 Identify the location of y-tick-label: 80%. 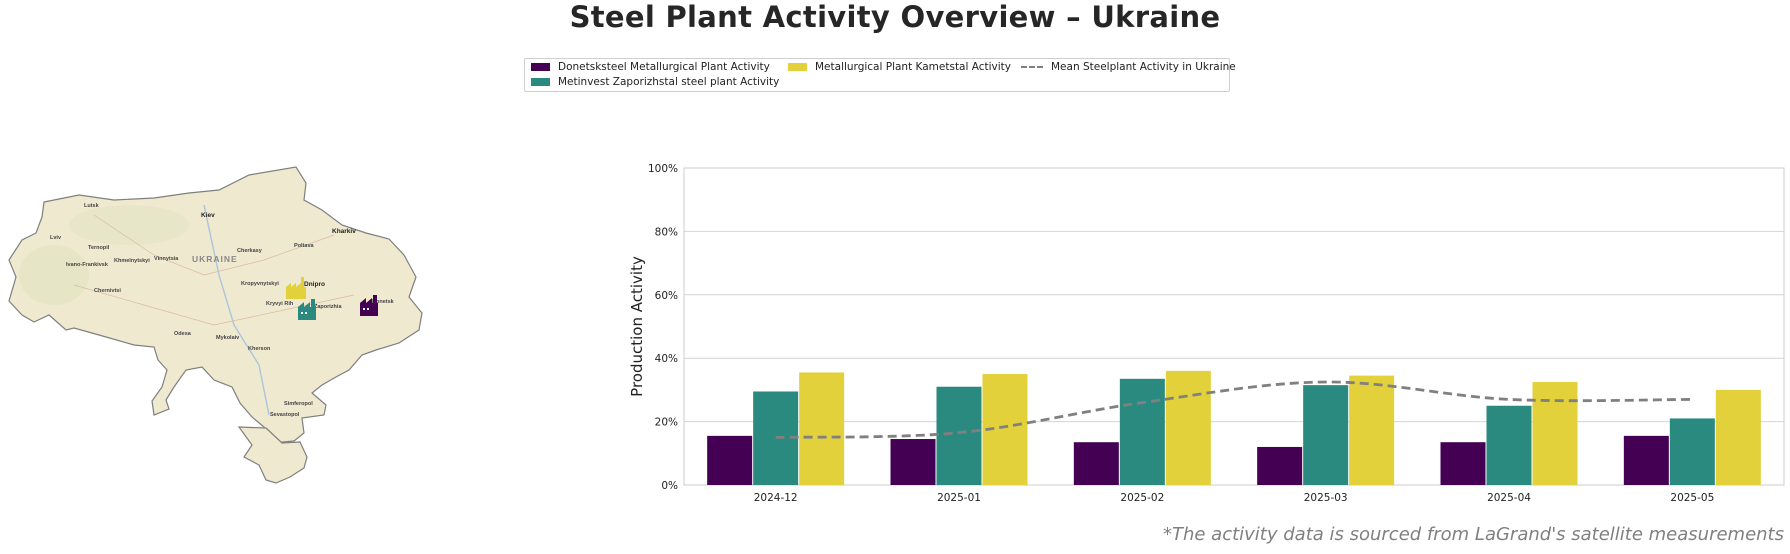
(666, 232).